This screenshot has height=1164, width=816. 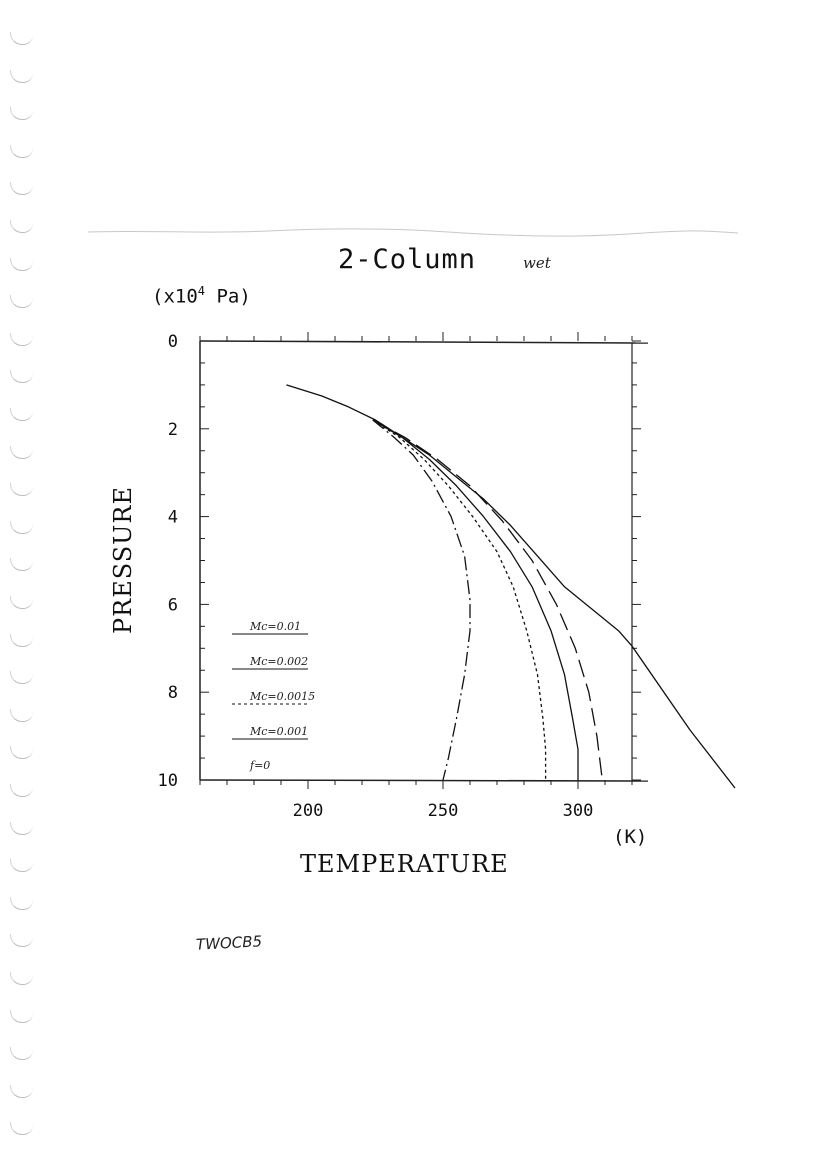 What do you see at coordinates (275, 626) in the screenshot?
I see `legend-label-1: Mc=0.01` at bounding box center [275, 626].